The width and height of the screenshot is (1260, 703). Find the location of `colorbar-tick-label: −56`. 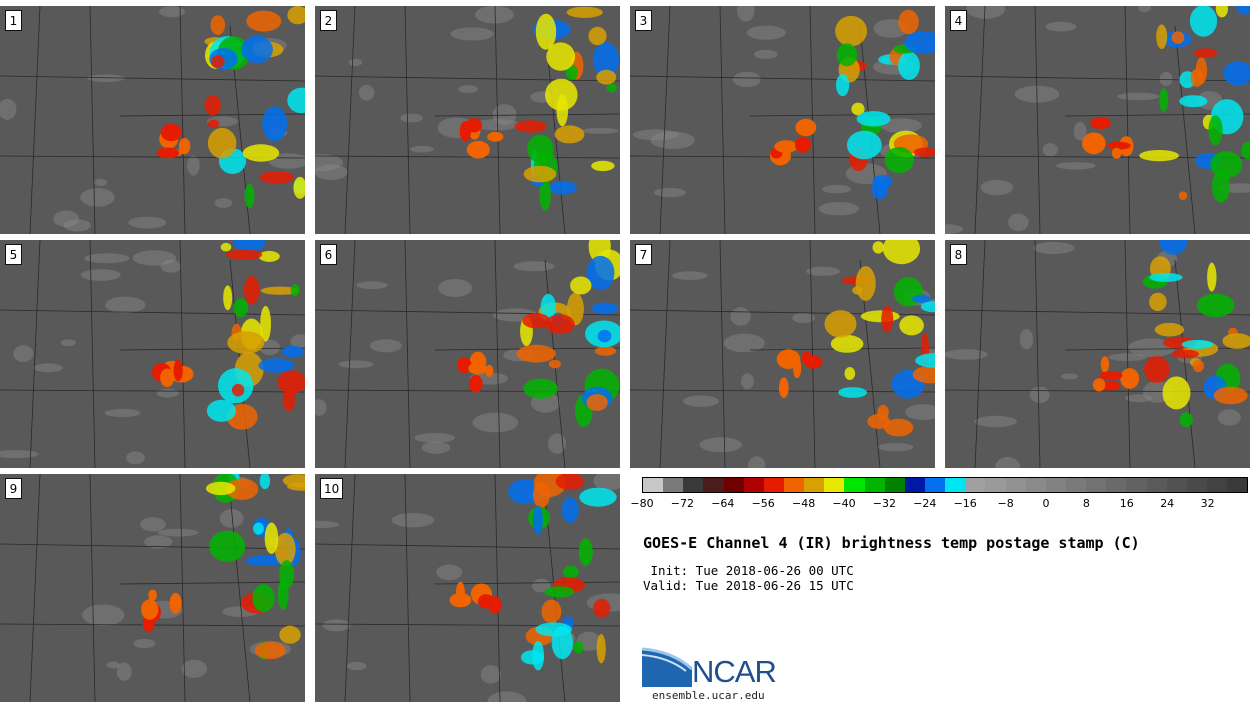

colorbar-tick-label: −56 is located at coordinates (763, 503).